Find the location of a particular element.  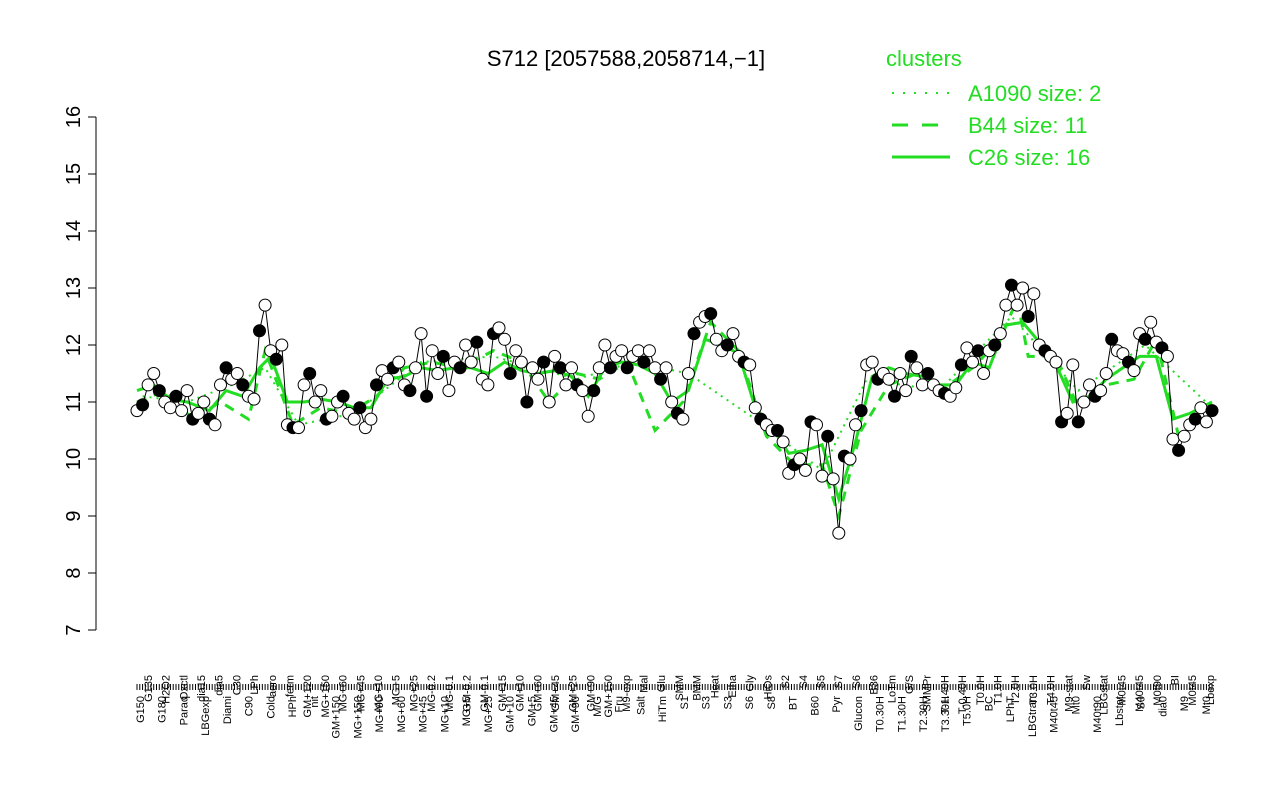

x-tick-label-top: C30 is located at coordinates (237, 685).